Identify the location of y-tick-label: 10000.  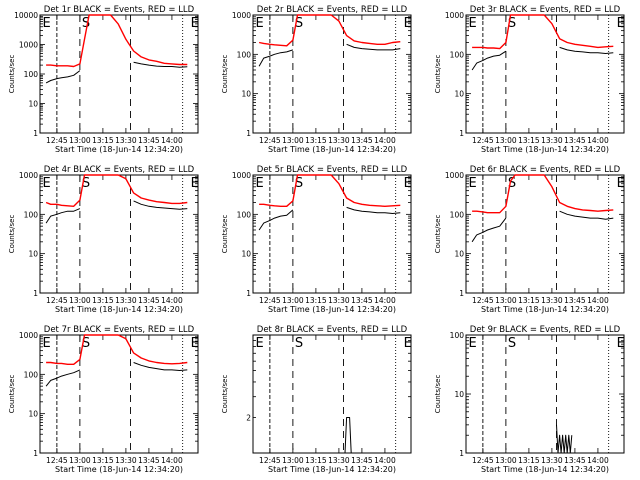
(26, 15).